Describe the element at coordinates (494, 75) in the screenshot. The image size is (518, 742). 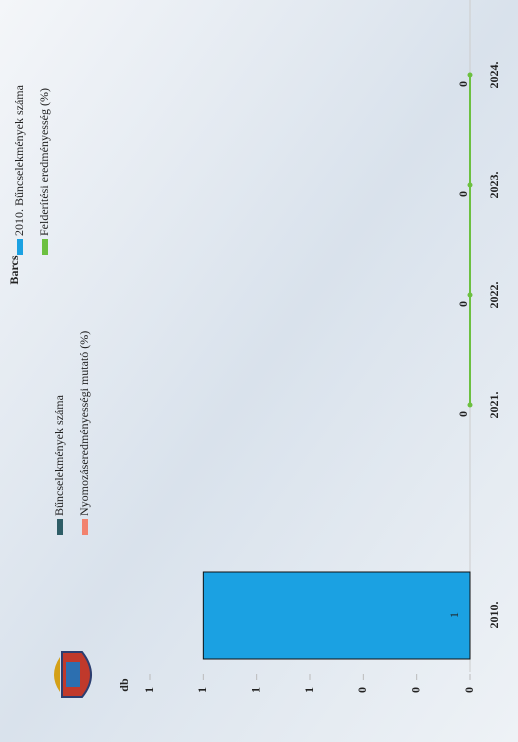
I see `x-tick-label: 2024.` at that location.